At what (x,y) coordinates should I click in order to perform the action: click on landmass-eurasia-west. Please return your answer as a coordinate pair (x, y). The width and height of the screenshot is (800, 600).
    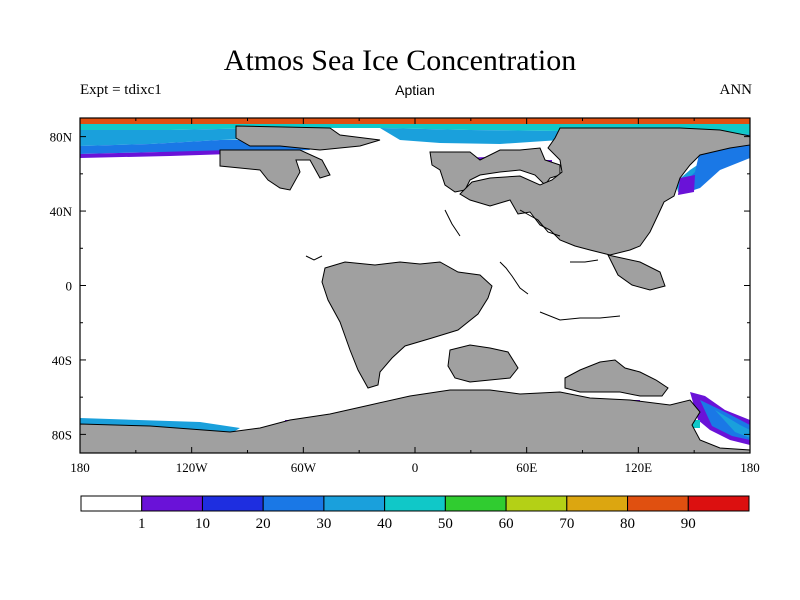
    Looking at the image, I should click on (495, 170).